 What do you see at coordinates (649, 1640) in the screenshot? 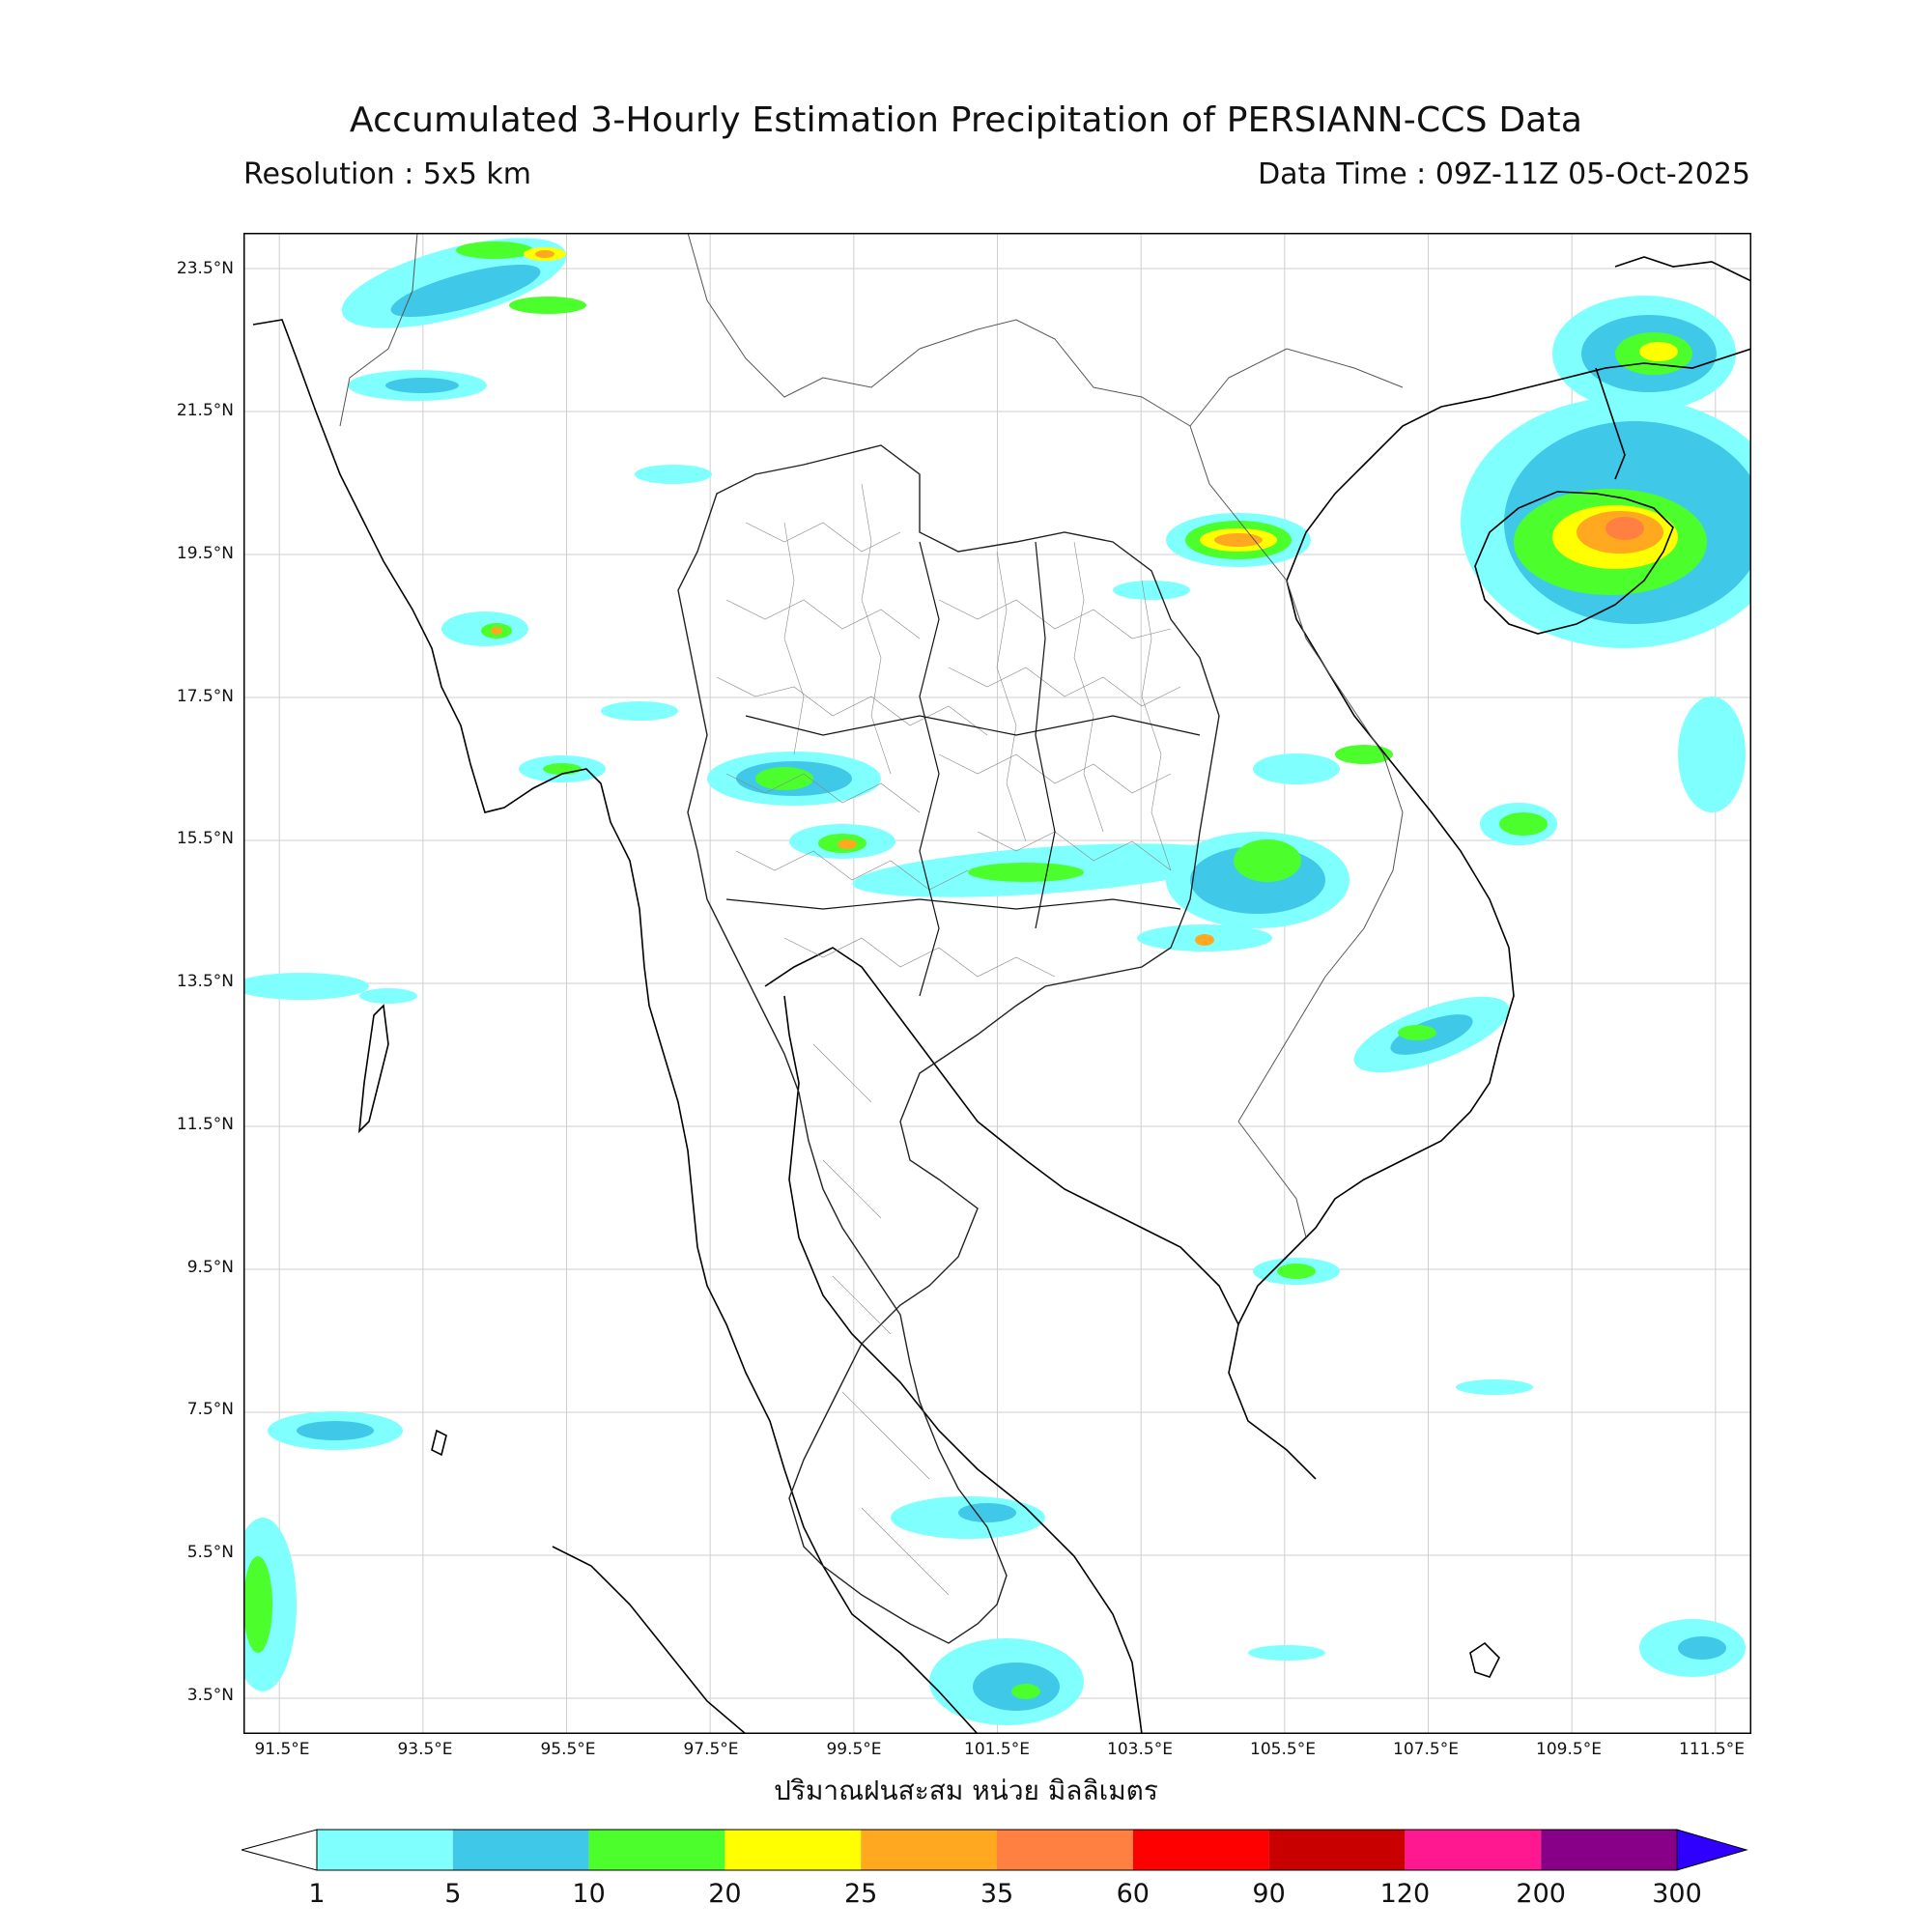
I see `coastline-sumatra` at bounding box center [649, 1640].